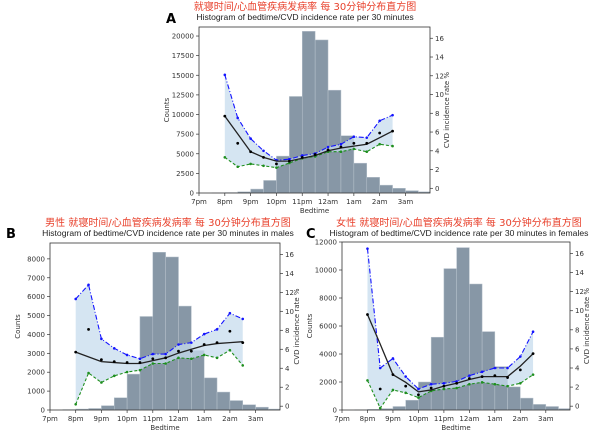 The image size is (600, 435). I want to click on x-tick-label: 11pm, so click(153, 419).